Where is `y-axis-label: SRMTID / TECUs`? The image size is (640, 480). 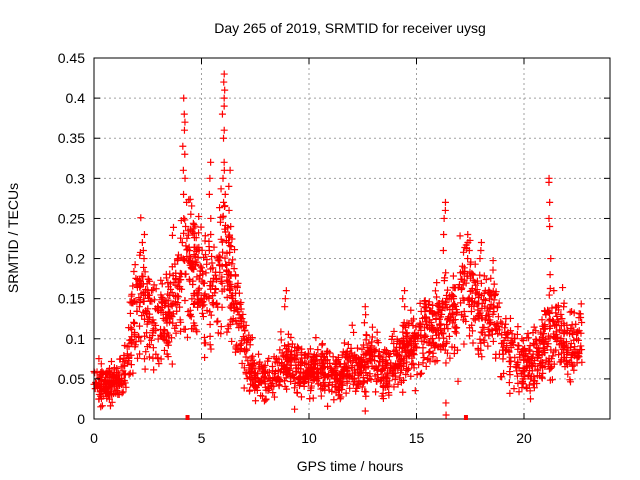
y-axis-label: SRMTID / TECUs is located at coordinates (13, 238).